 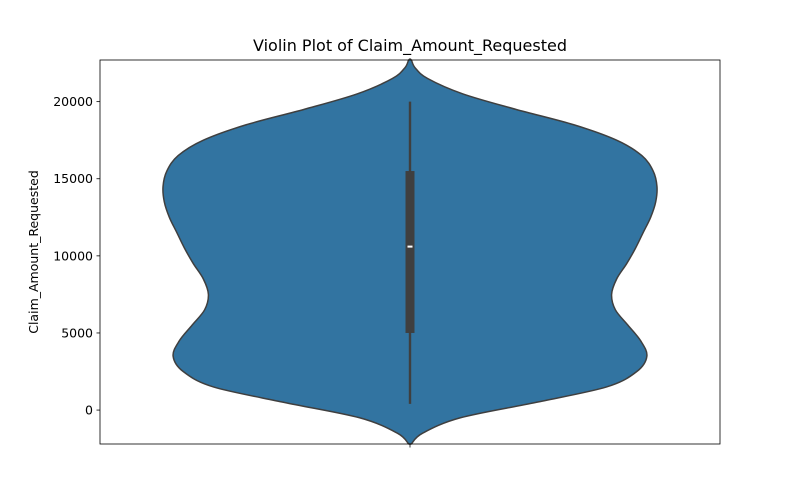 What do you see at coordinates (73, 178) in the screenshot?
I see `y-tick-label: 15000` at bounding box center [73, 178].